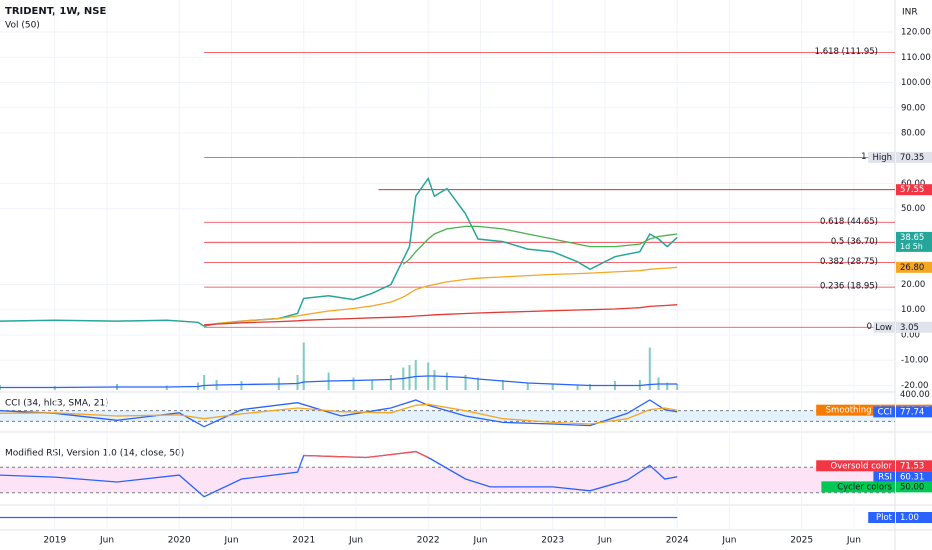  What do you see at coordinates (911, 246) in the screenshot?
I see `price-tag-sub: 1d 5h` at bounding box center [911, 246].